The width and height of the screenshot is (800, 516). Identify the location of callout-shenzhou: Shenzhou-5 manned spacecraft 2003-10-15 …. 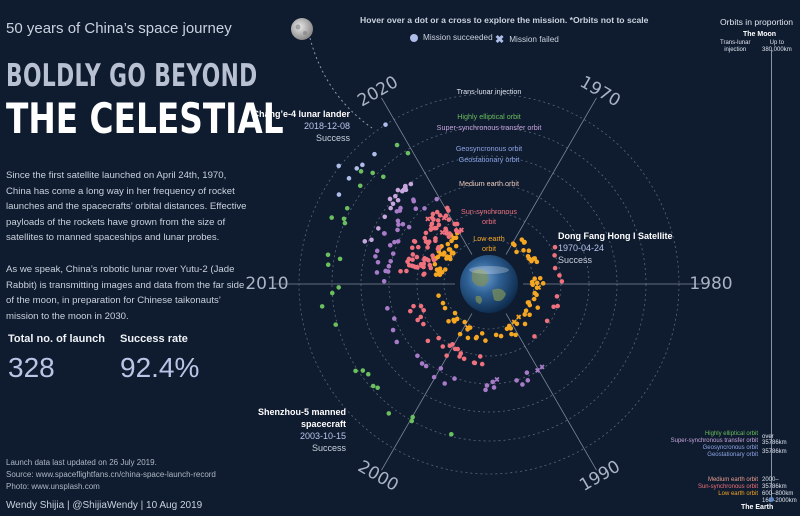
(293, 430).